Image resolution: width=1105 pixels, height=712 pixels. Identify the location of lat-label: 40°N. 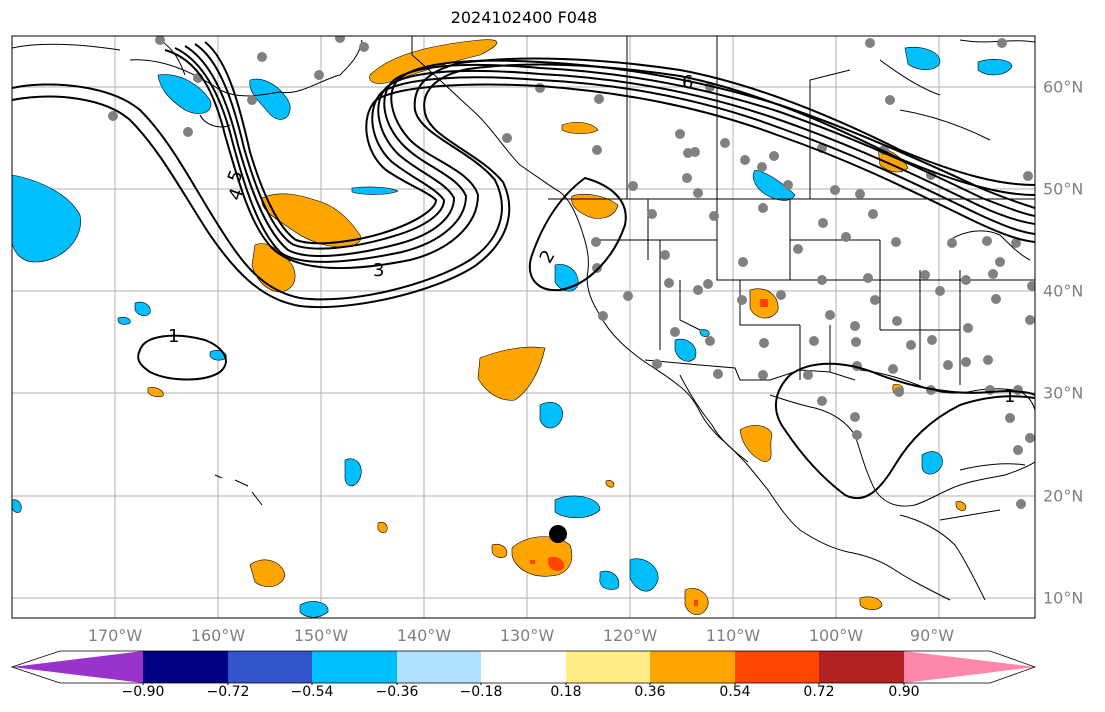
(1063, 291).